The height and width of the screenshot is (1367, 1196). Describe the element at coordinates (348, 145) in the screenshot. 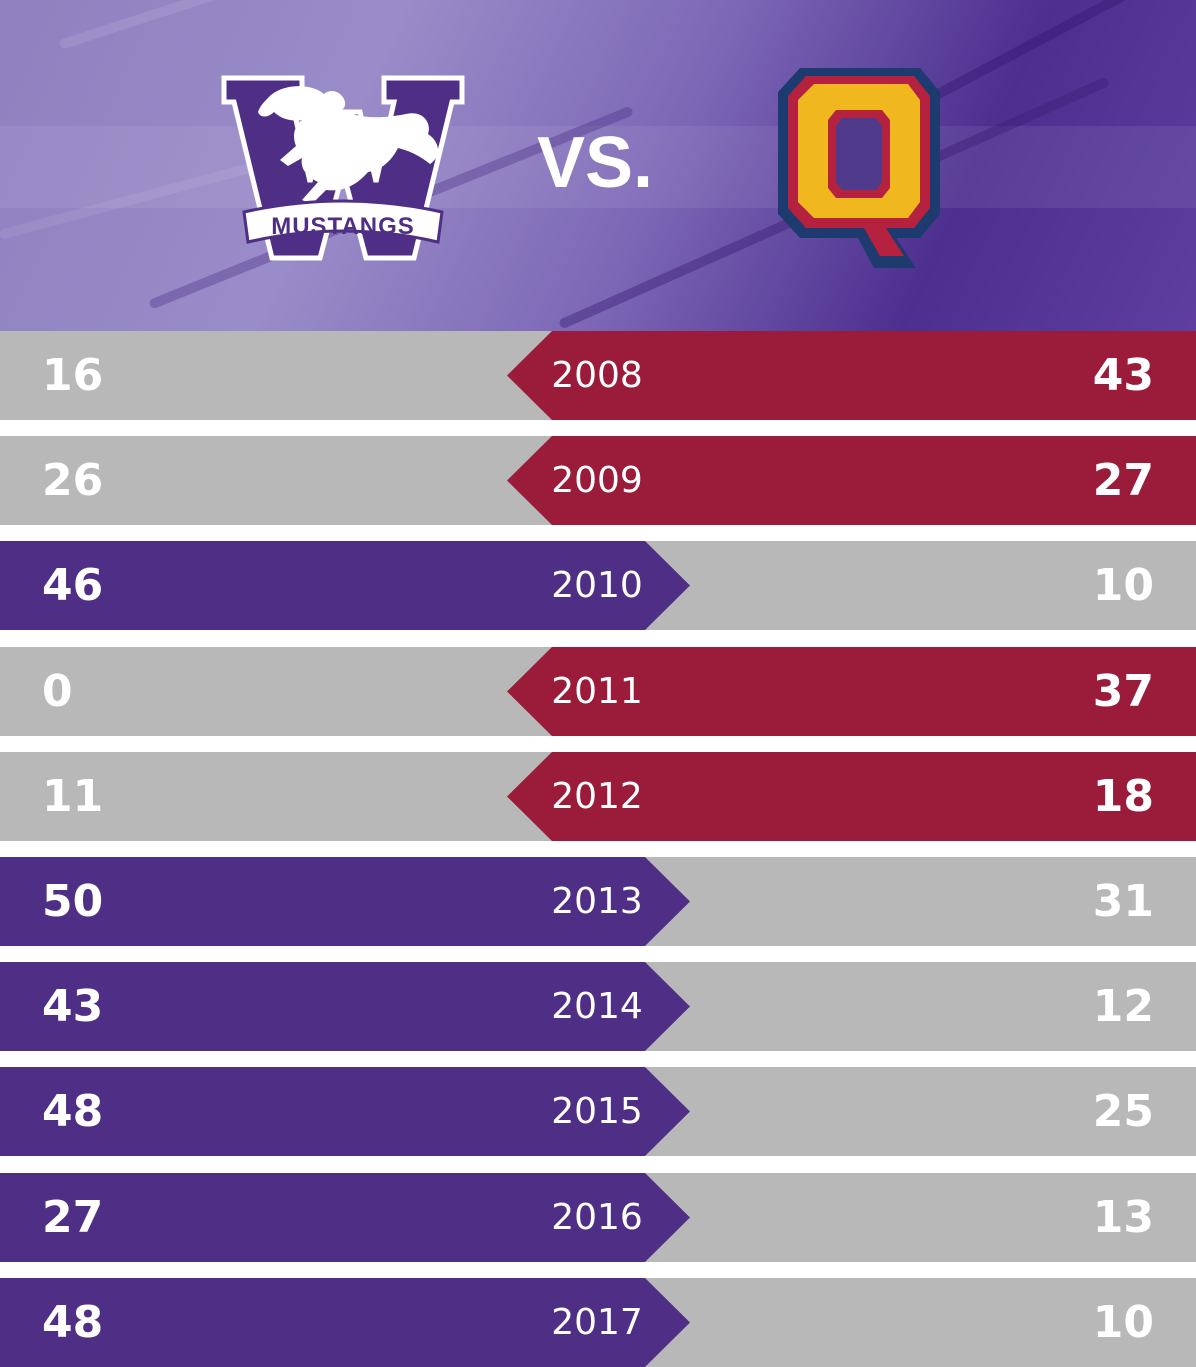

I see `horse-icon` at that location.